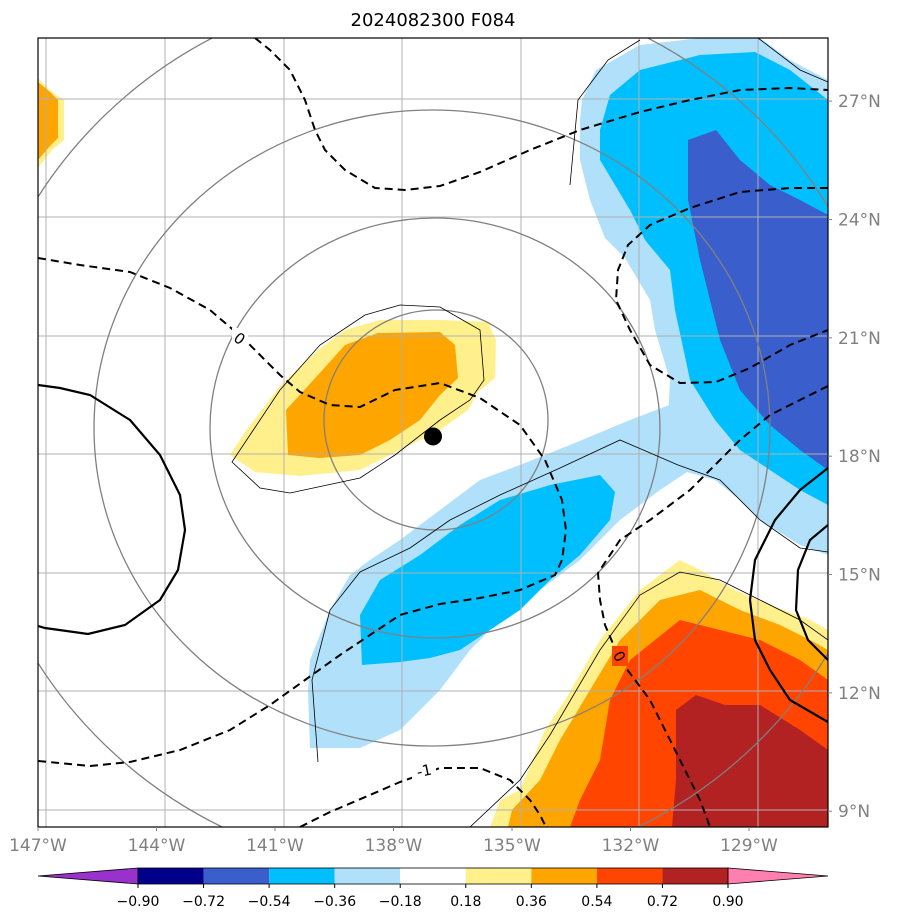 Image resolution: width=899 pixels, height=924 pixels. I want to click on colorbar-tick-label: 0.72, so click(662, 902).